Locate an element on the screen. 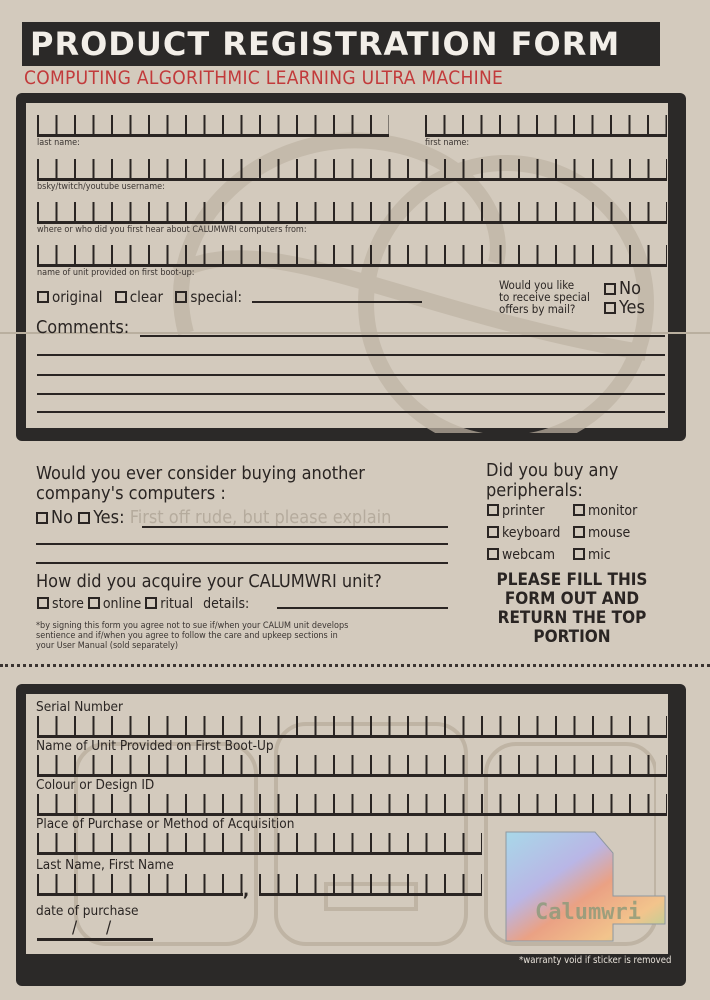 Image resolution: width=710 pixels, height=1000 pixels. explain-placeholder: First off rude, but please explain is located at coordinates (260, 517).